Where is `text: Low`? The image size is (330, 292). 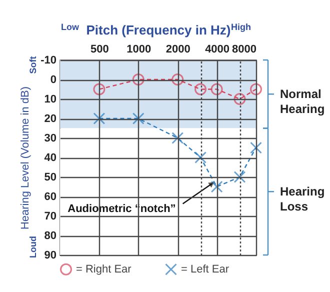 text: Low is located at coordinates (70, 27).